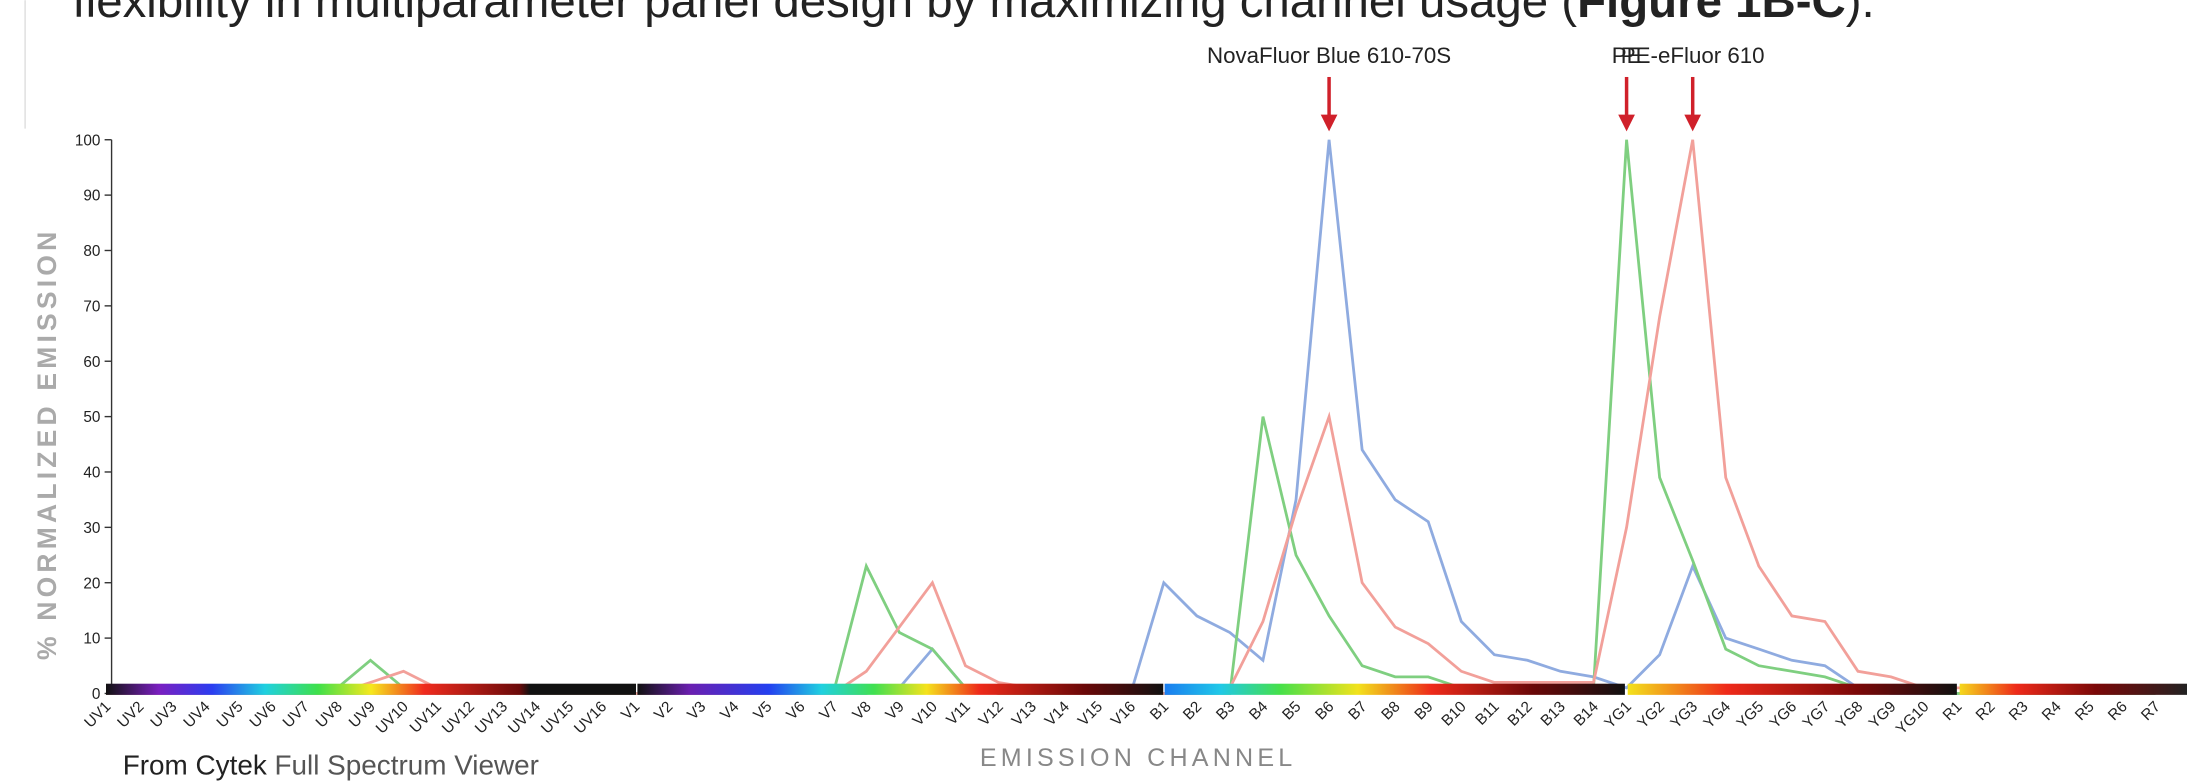 This screenshot has width=2187, height=783. What do you see at coordinates (91, 417) in the screenshot?
I see `y-tick-label: 50` at bounding box center [91, 417].